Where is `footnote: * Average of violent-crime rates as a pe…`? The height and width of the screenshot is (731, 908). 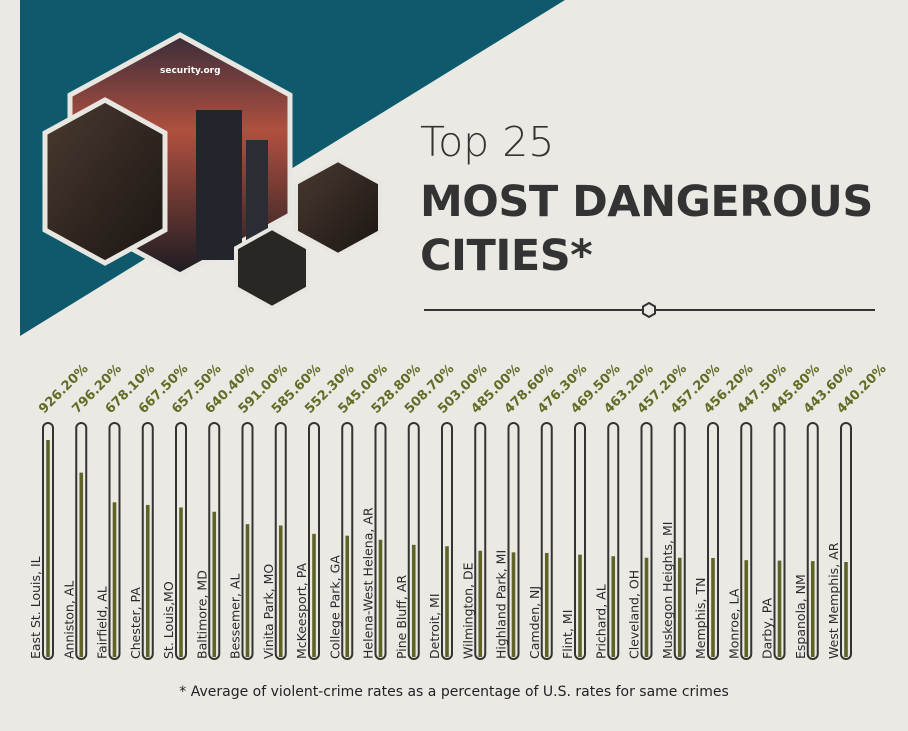
footnote: * Average of violent-crime rates as a pe… is located at coordinates (454, 692).